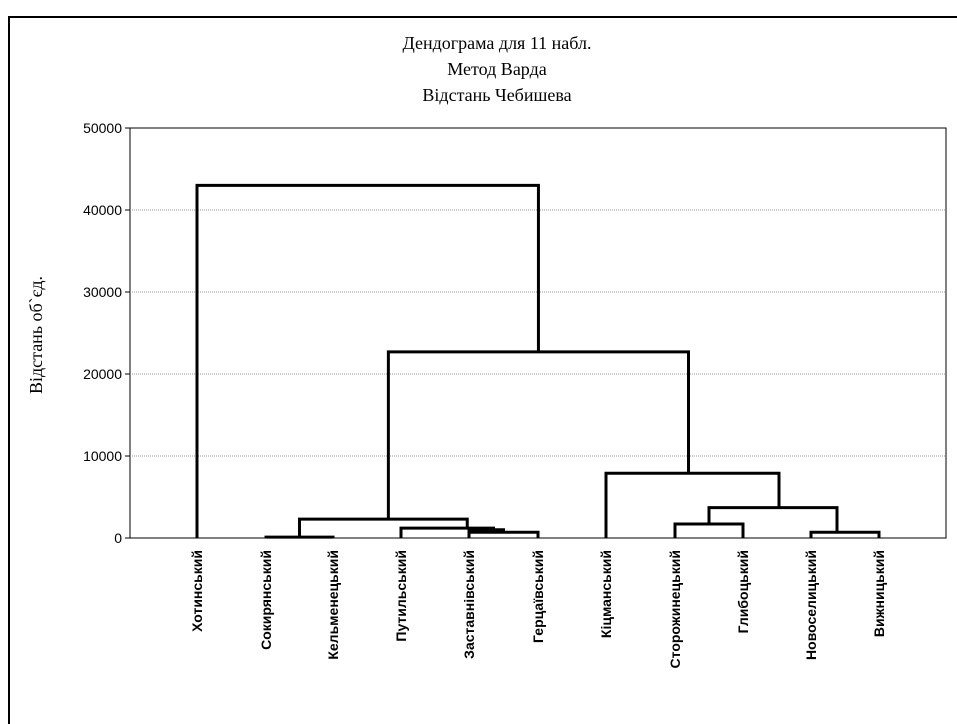  What do you see at coordinates (266, 600) in the screenshot?
I see `leaf-label: Сокирянський` at bounding box center [266, 600].